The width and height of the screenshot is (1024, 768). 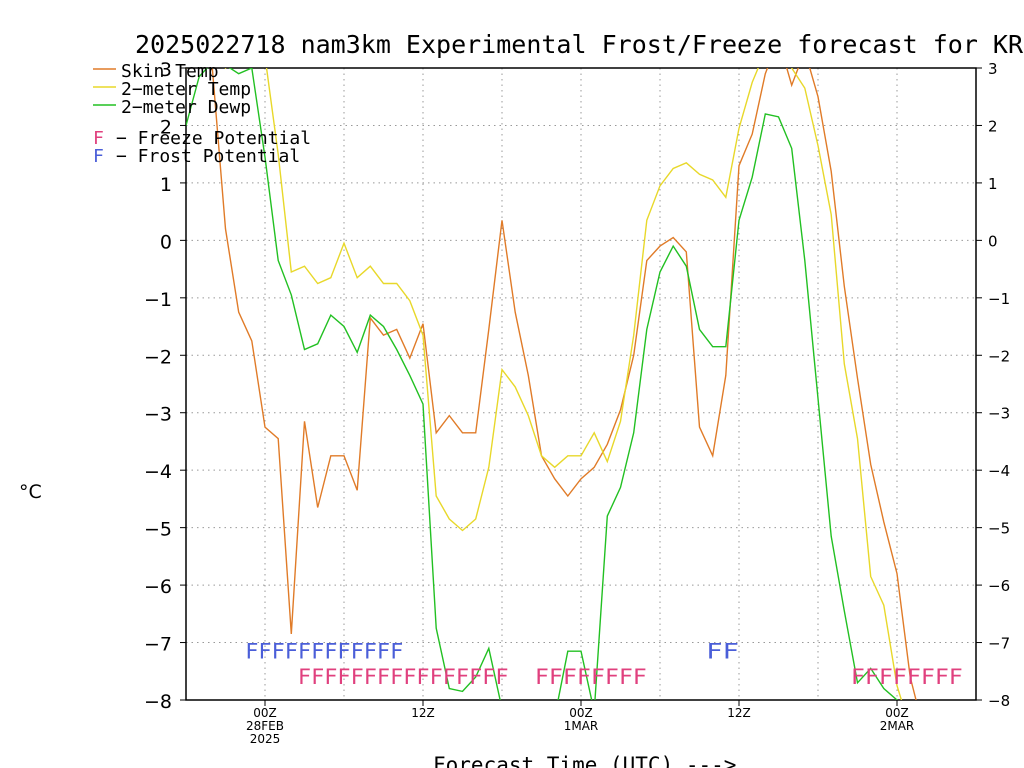 I want to click on y-axis-right: −8 −7 −6 −5 −4 −3 −2 −1 0 1 2 3, so click(x=993, y=385).